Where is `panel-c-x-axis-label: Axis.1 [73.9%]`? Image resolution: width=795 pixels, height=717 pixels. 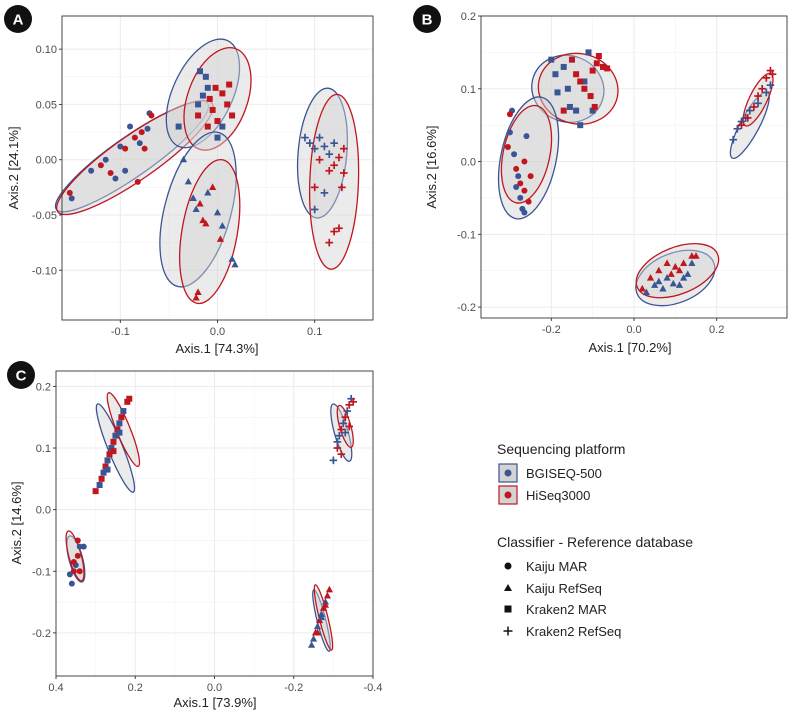 panel-c-x-axis-label: Axis.1 [73.9%] is located at coordinates (214, 702).